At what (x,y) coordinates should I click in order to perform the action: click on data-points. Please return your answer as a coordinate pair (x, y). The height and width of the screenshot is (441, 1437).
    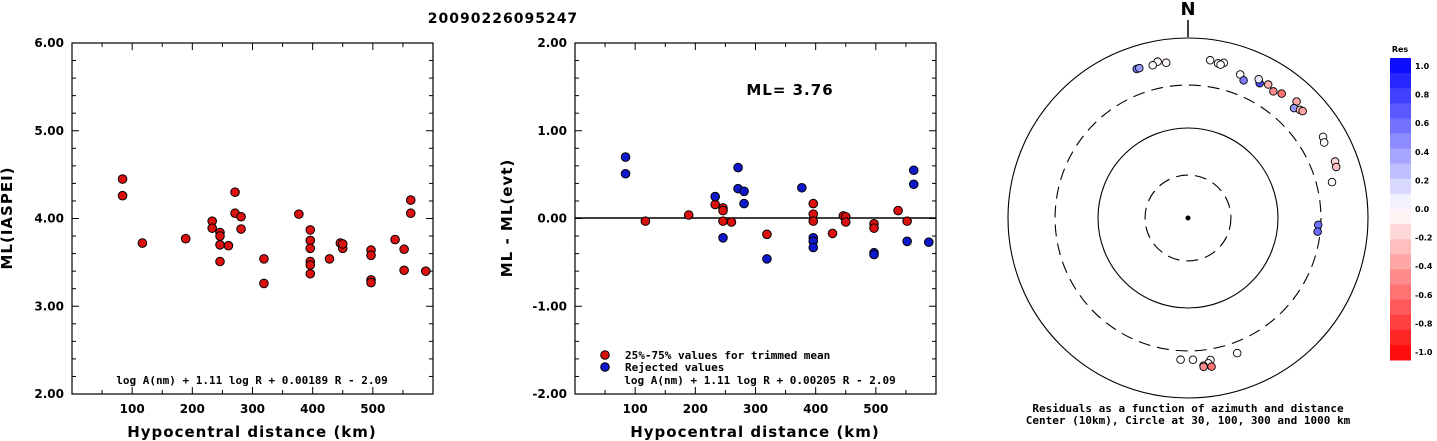
    Looking at the image, I should click on (777, 208).